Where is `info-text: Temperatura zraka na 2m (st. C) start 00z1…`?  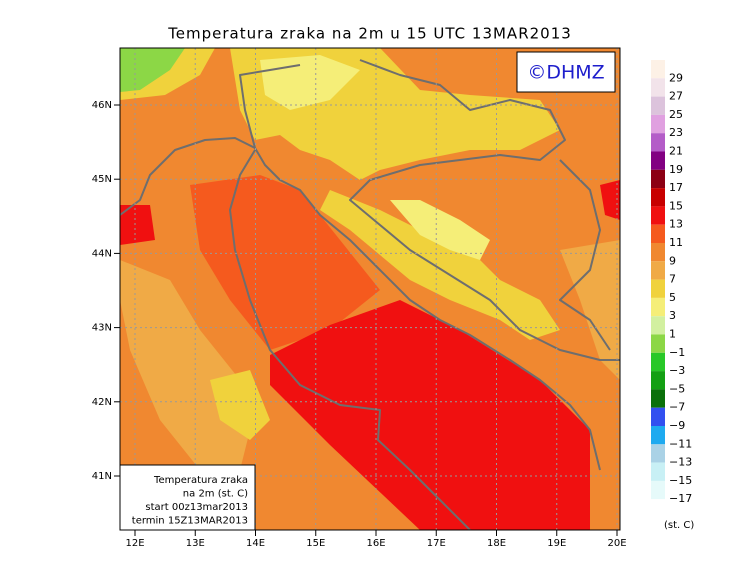
info-text: Temperatura zraka na 2m (st. C) start 00z1… is located at coordinates (190, 501).